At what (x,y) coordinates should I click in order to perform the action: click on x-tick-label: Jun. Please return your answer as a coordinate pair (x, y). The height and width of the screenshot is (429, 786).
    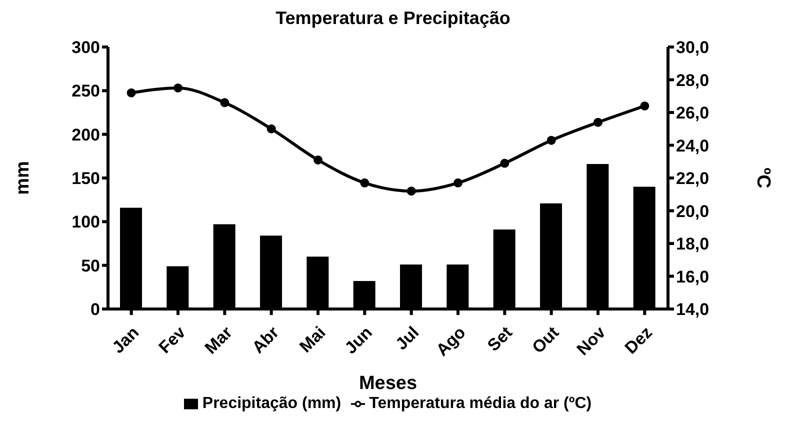
    Looking at the image, I should click on (358, 340).